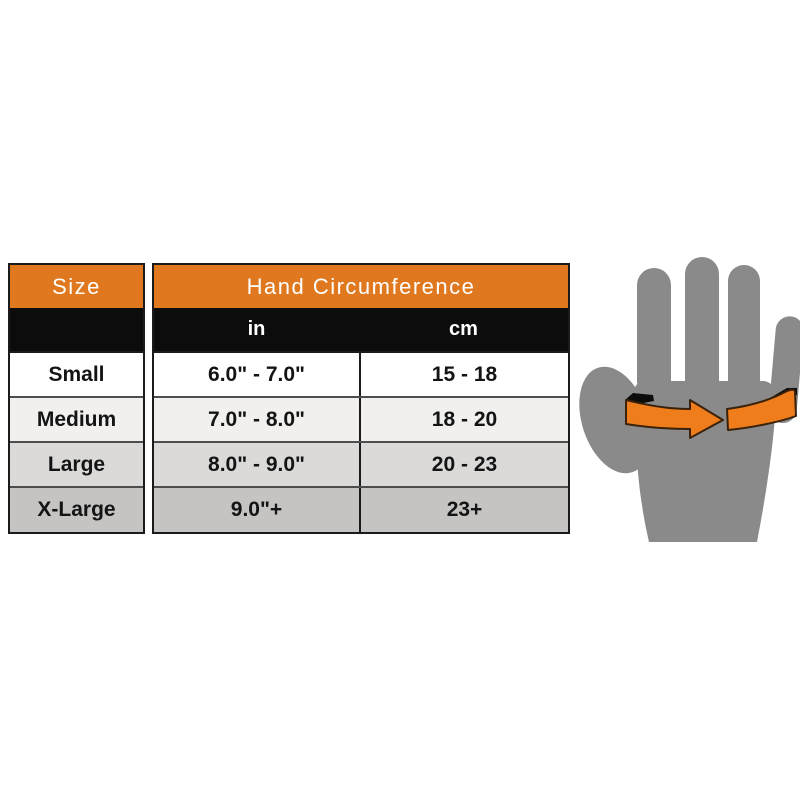 The image size is (800, 800). Describe the element at coordinates (256, 464) in the screenshot. I see `inches-value: 8.0" - 9.0"` at that location.